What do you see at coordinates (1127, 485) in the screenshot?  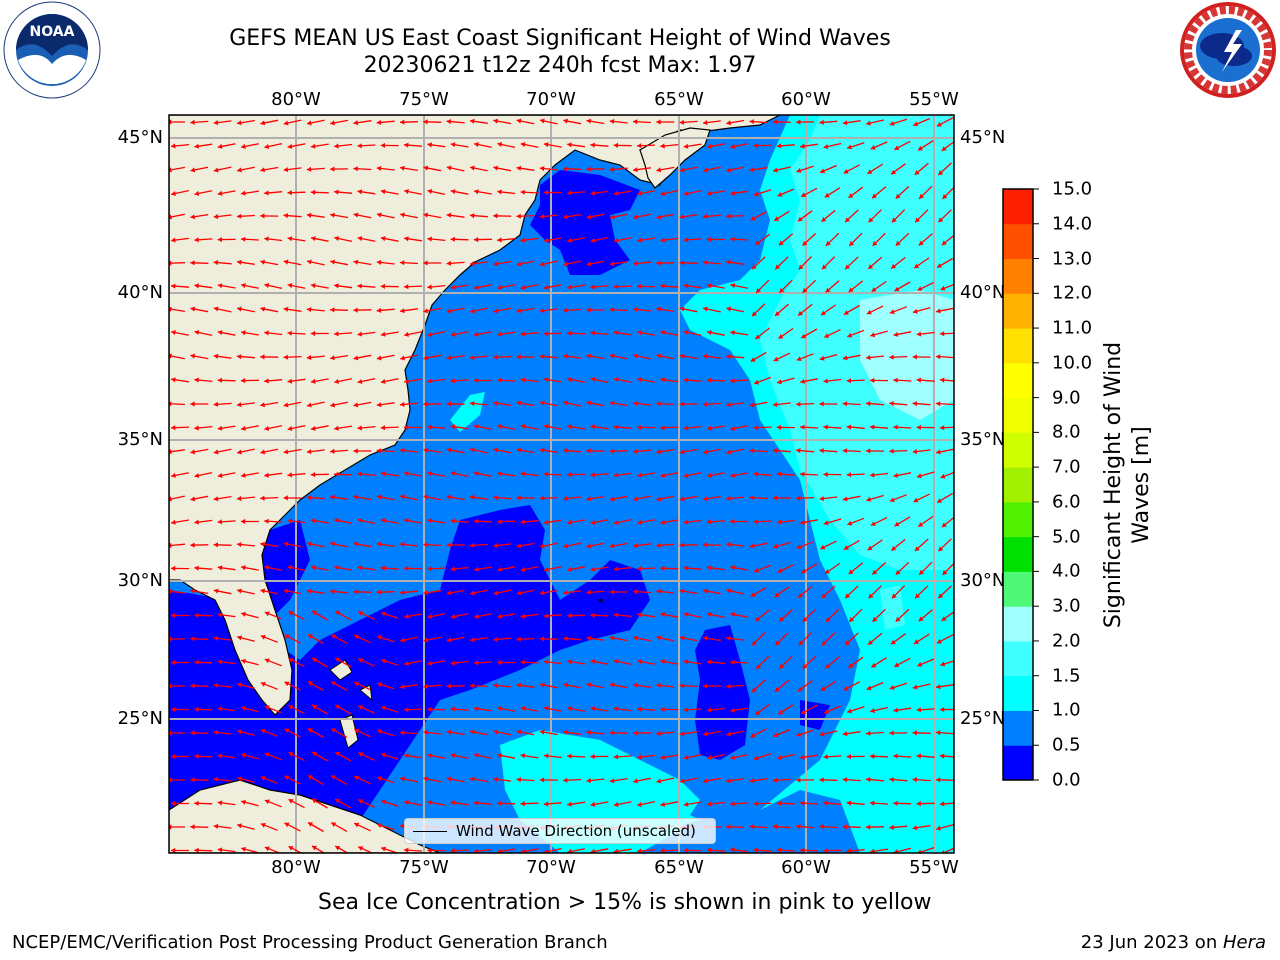 I see `colorbar-title-text: Significant Height of Wind Waves [m]` at bounding box center [1127, 485].